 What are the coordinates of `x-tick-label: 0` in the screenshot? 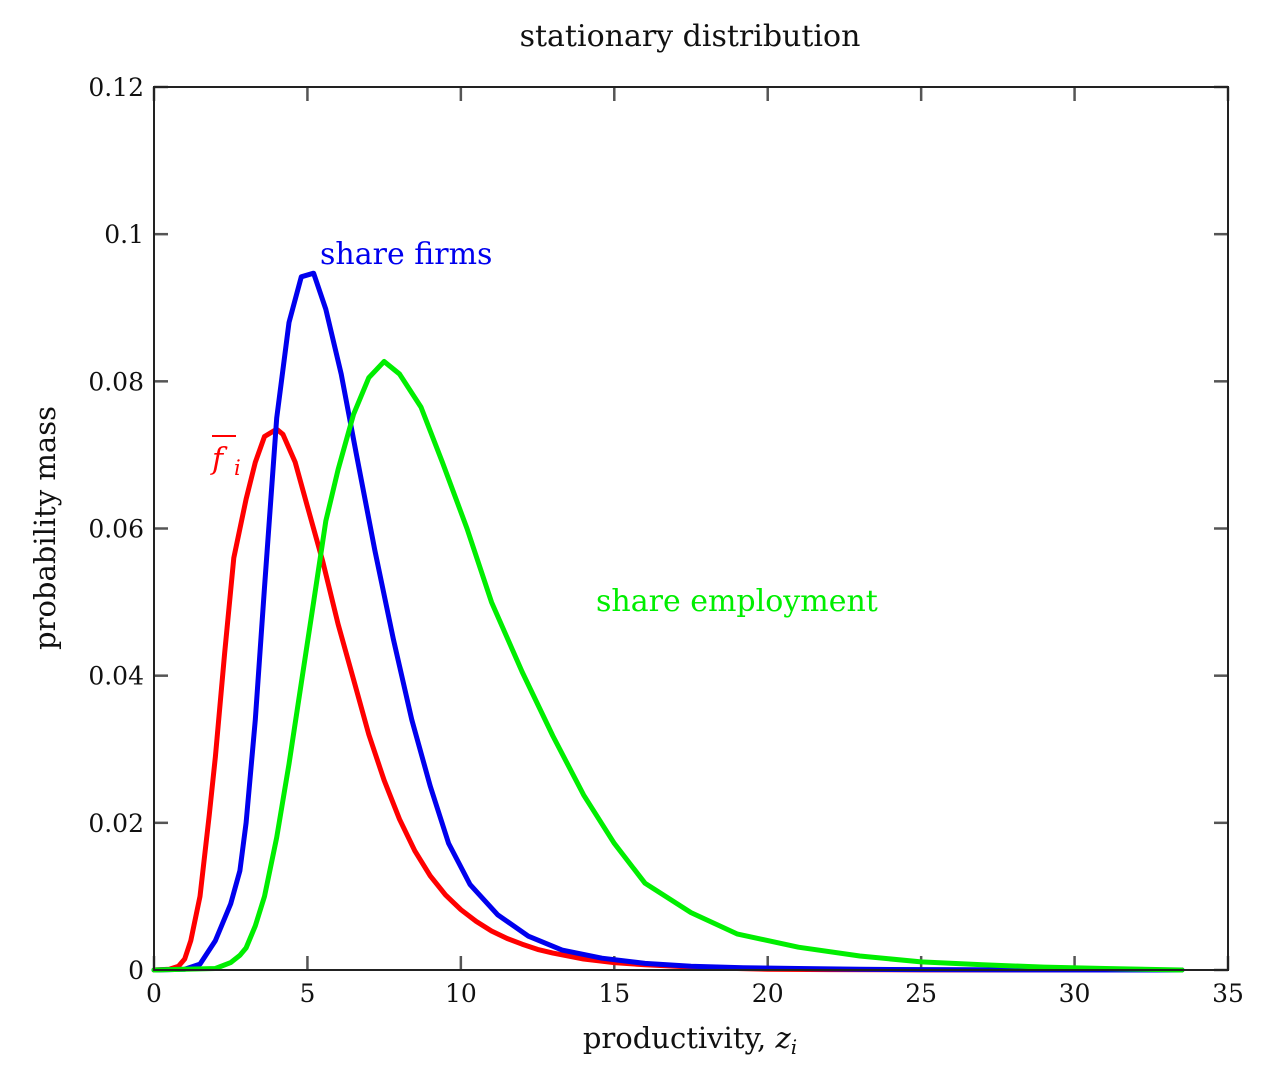 It's located at (154, 993).